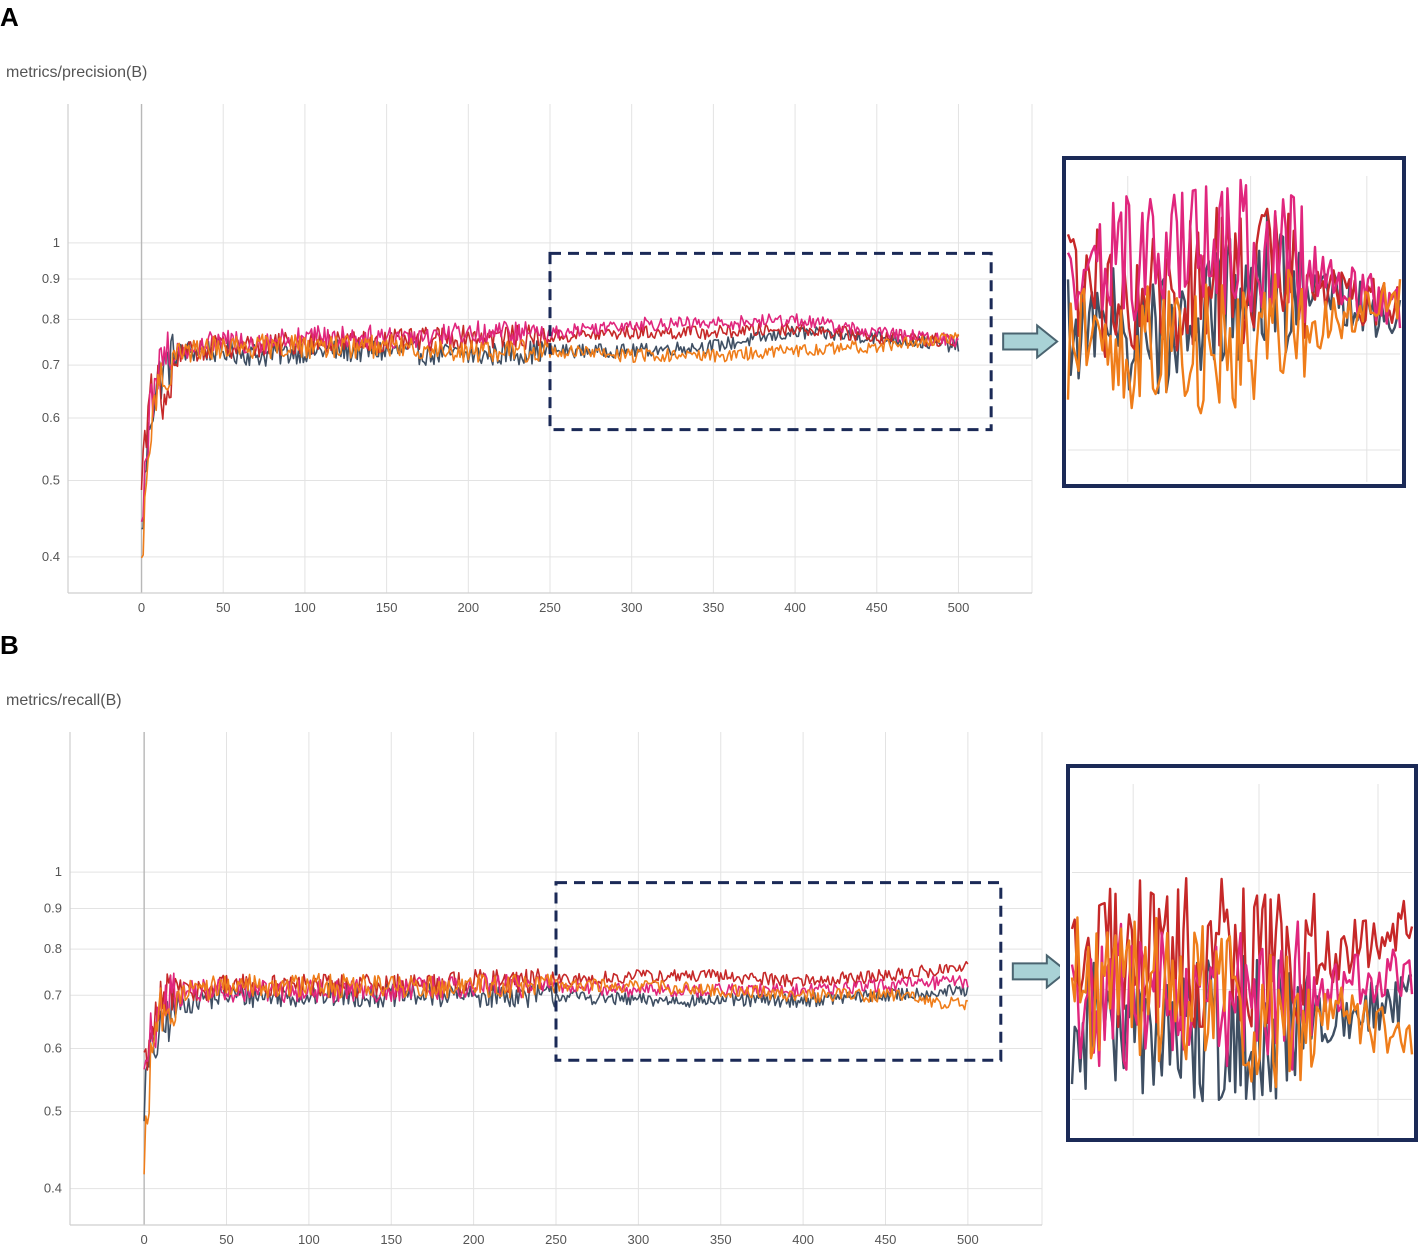 Image resolution: width=1418 pixels, height=1256 pixels. I want to click on panel-letter-a: A, so click(9, 17).